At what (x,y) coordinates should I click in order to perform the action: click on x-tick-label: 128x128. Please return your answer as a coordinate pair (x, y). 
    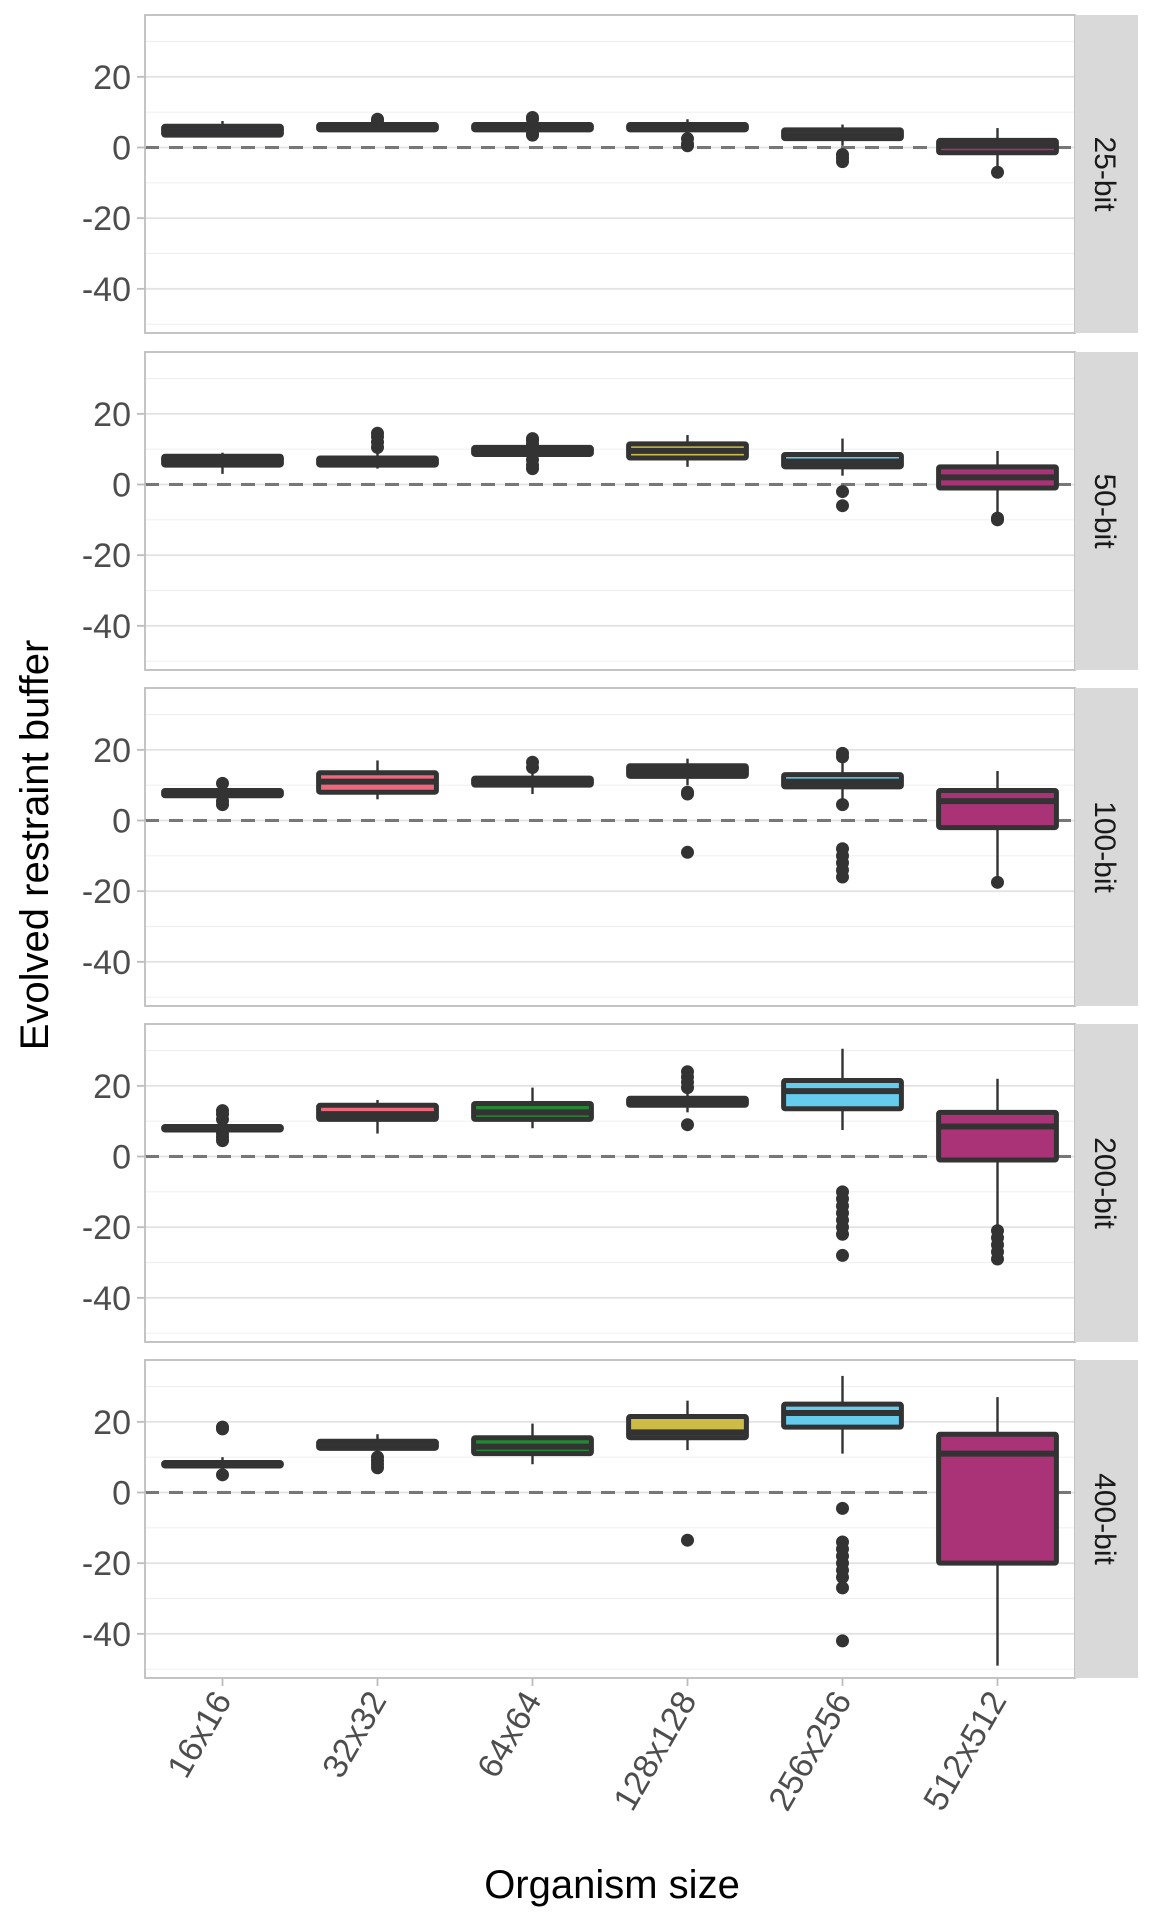
    Looking at the image, I should click on (655, 1751).